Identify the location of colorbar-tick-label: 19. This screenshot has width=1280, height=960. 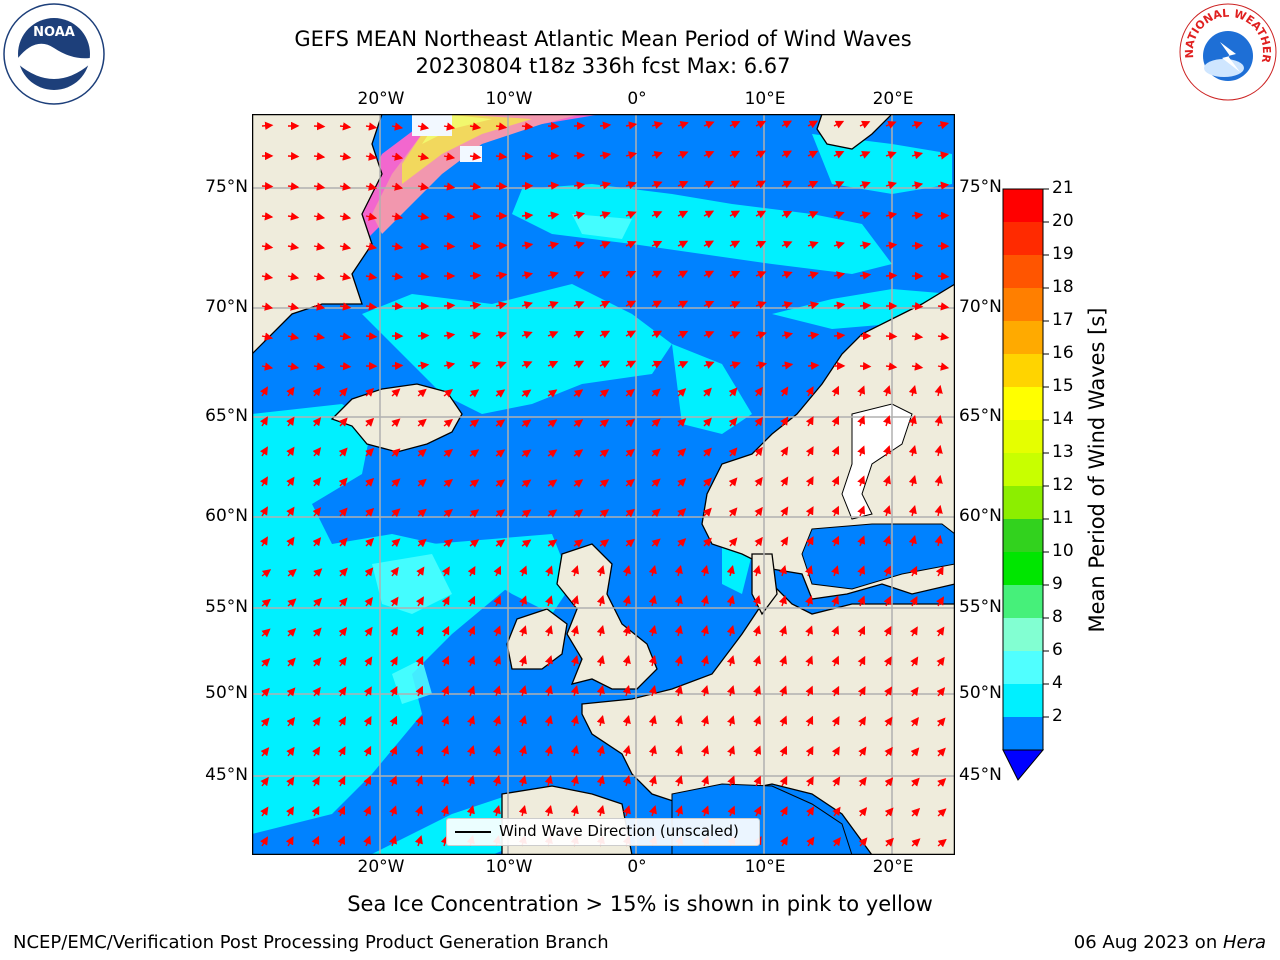
(1063, 254).